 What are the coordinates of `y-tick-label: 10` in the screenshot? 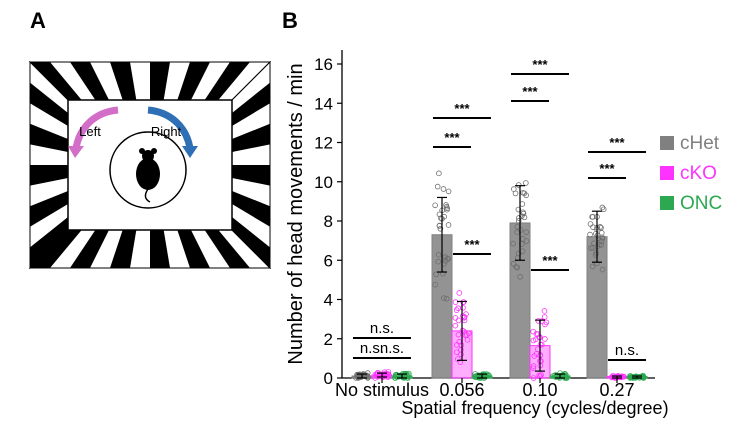 It's located at (323, 182).